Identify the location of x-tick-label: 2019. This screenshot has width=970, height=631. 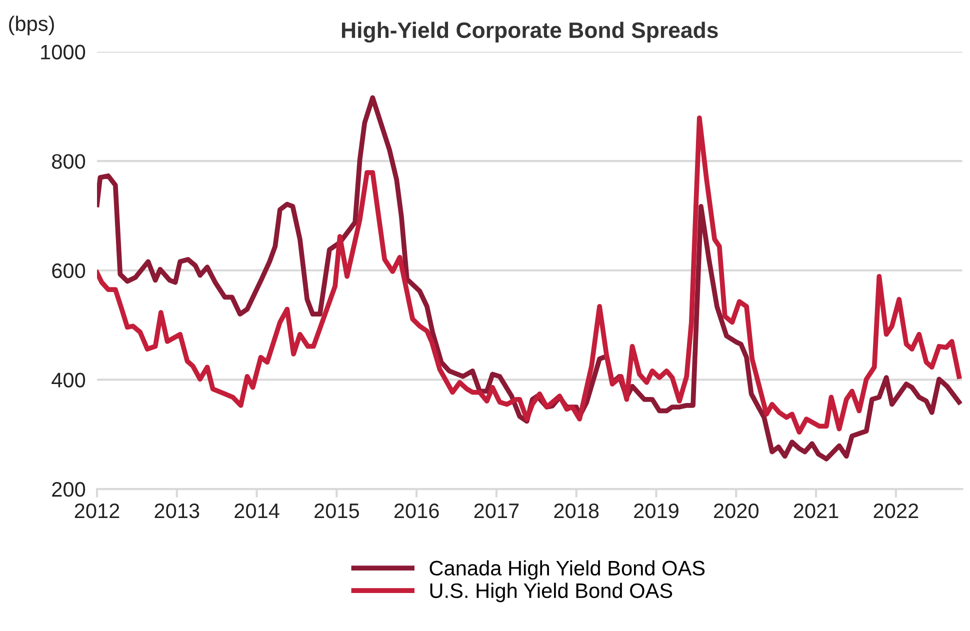
(656, 510).